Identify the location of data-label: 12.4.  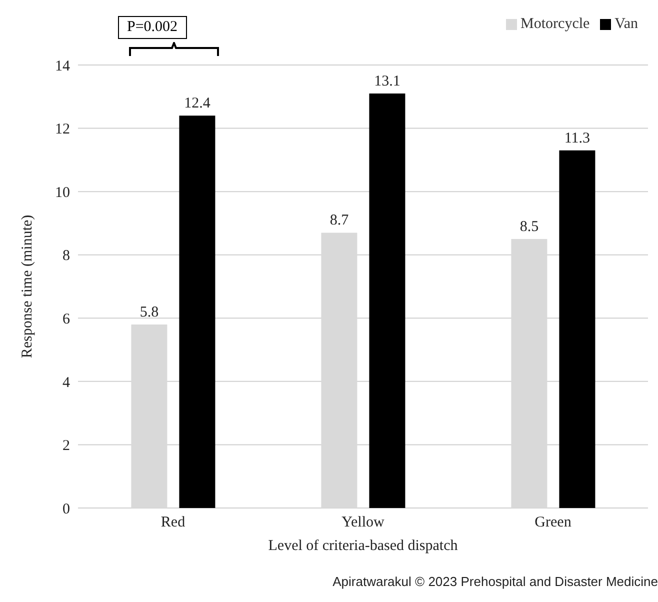
(197, 104).